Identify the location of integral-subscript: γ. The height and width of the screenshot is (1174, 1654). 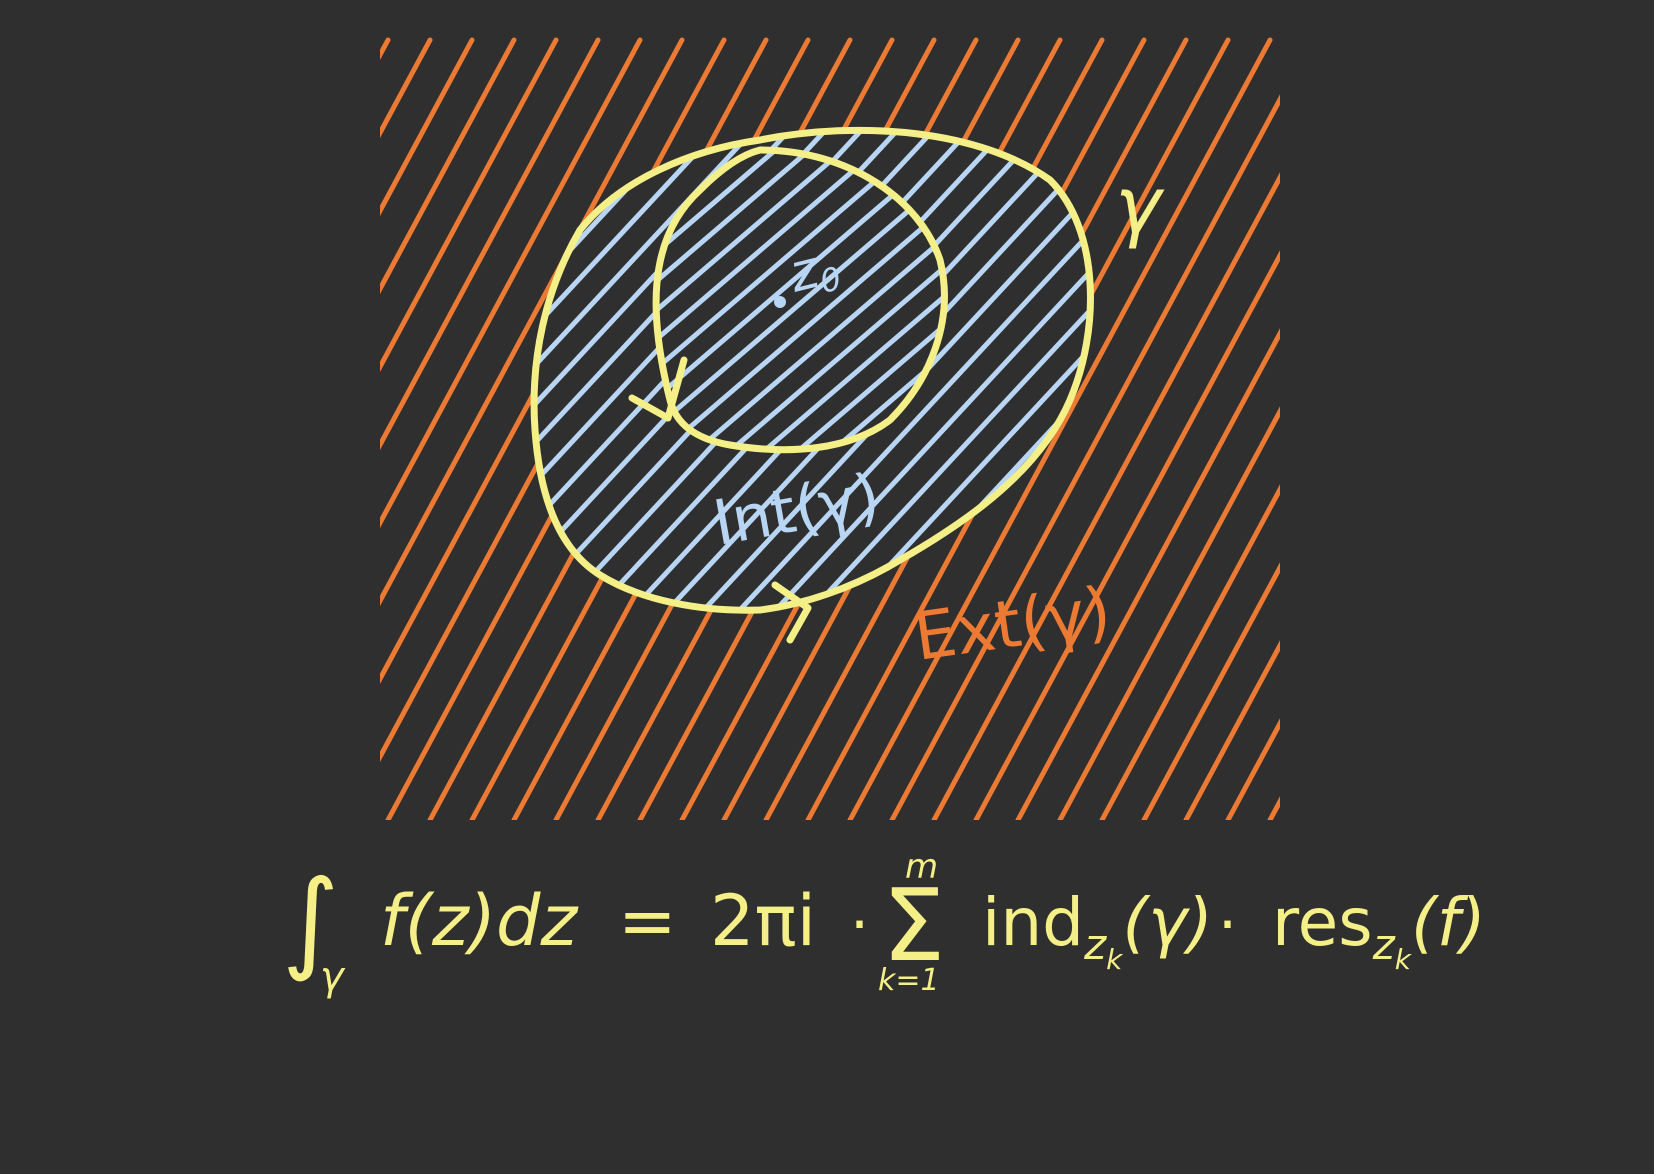
(333, 977).